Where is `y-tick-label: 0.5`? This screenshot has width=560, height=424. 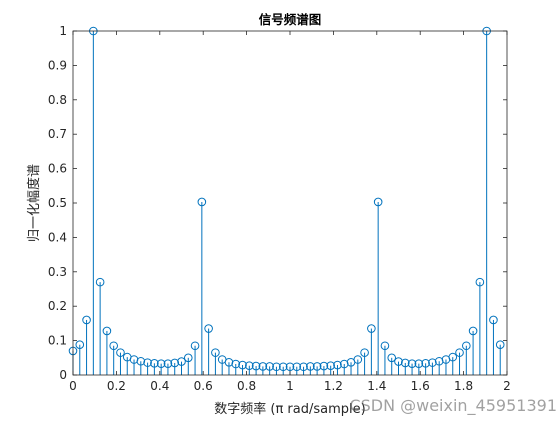 y-tick-label: 0.5 is located at coordinates (57, 203).